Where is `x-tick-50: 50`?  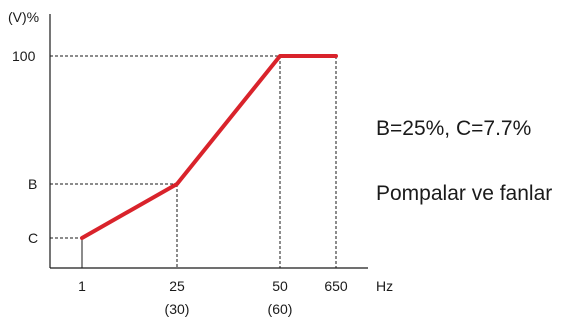 x-tick-50: 50 is located at coordinates (280, 286).